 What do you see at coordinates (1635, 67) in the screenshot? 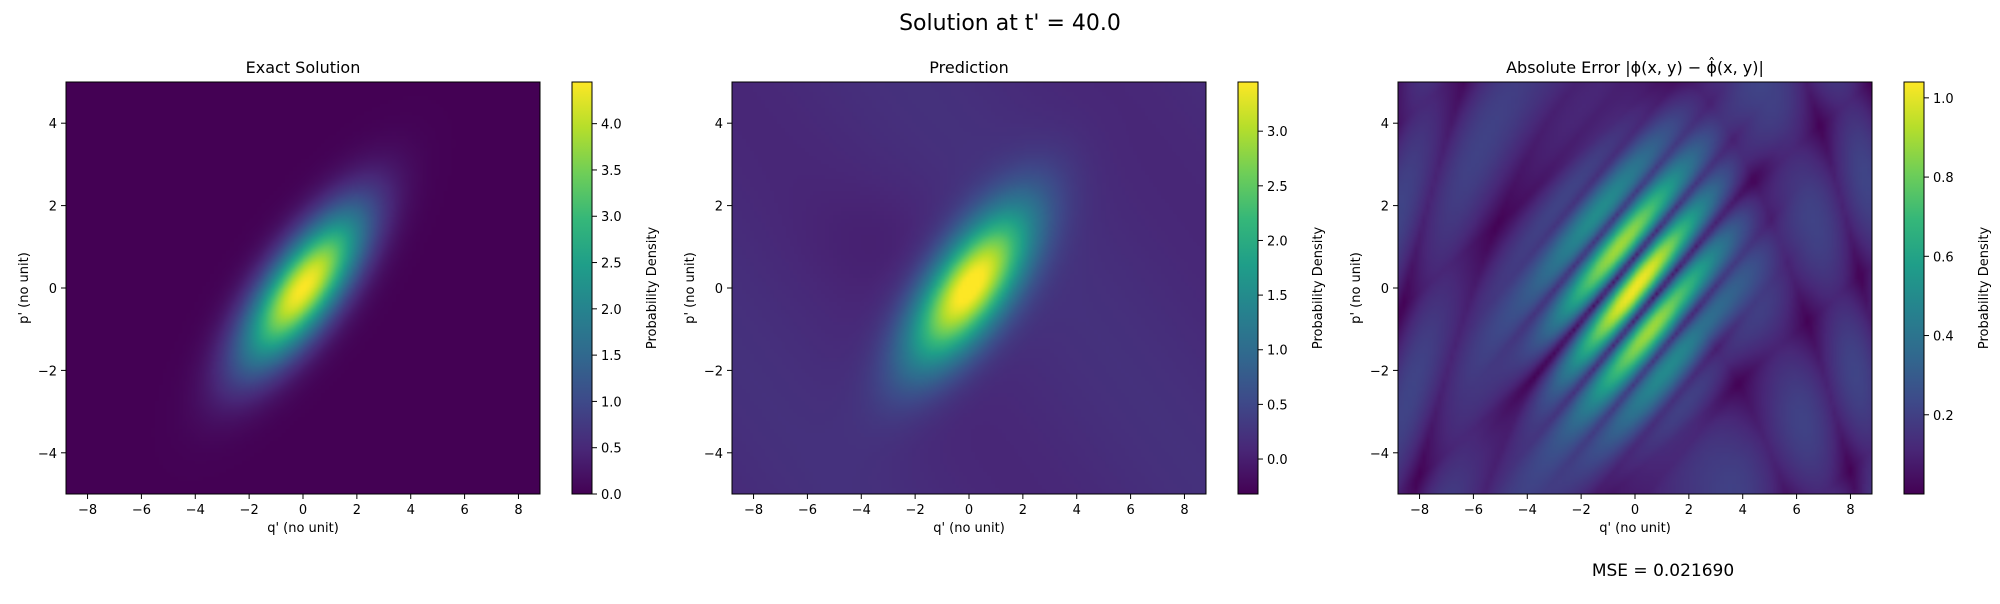
I see `panel-title: Absolute Error |ϕ(x, y) − ϕ̂(x, y)|` at bounding box center [1635, 67].